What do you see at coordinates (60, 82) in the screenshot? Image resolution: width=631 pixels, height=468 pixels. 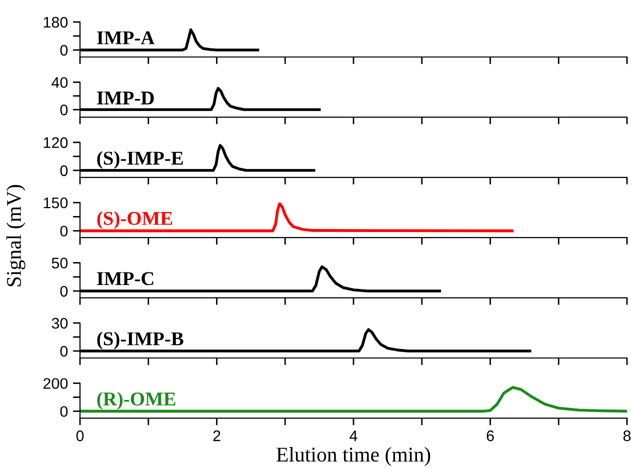 I see `y-tick-label: 40` at bounding box center [60, 82].